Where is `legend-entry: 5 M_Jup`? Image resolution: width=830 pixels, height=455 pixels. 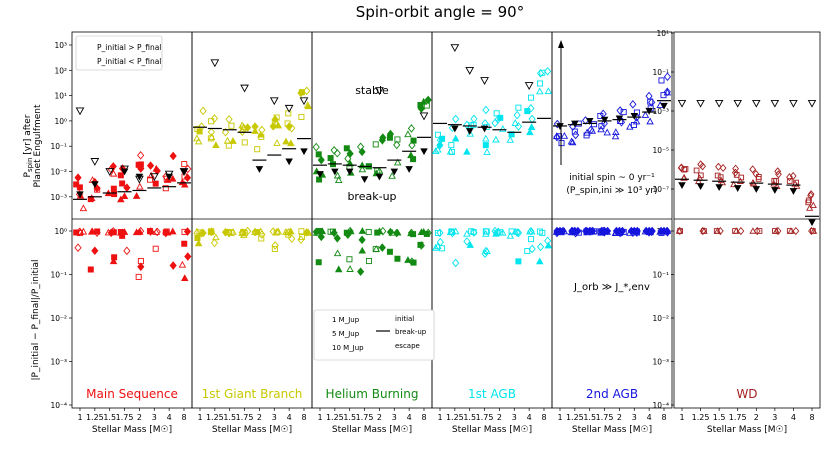 legend-entry: 5 M_Jup is located at coordinates (346, 334).